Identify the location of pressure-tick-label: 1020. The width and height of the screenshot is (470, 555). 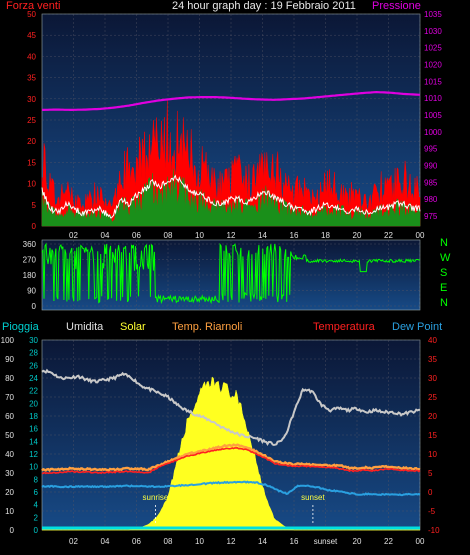
(433, 64).